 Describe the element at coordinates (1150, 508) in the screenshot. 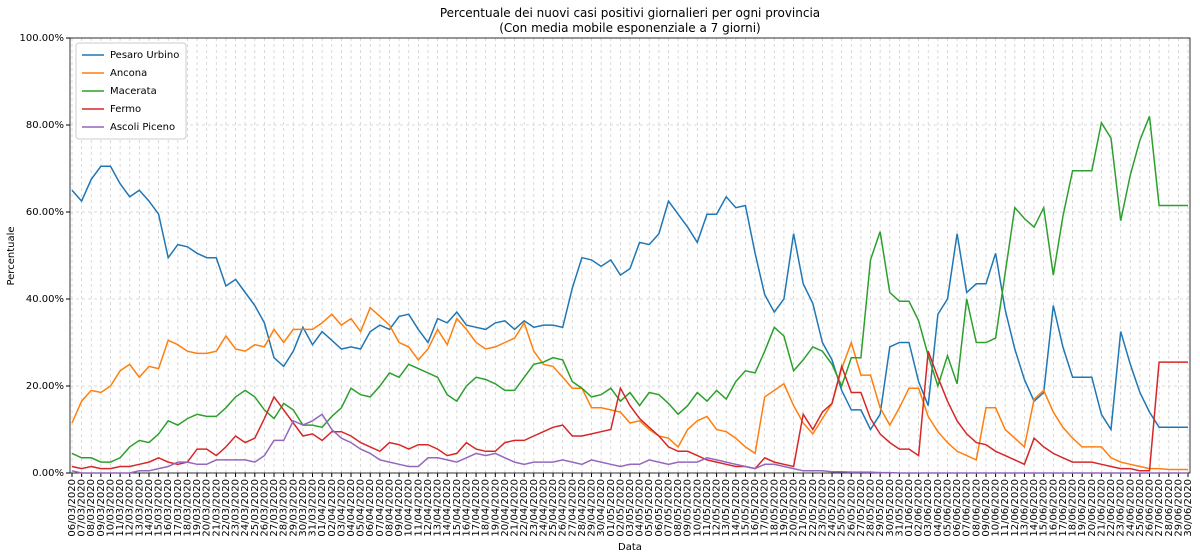

I see `x-tick-label: 26/06/2020` at that location.